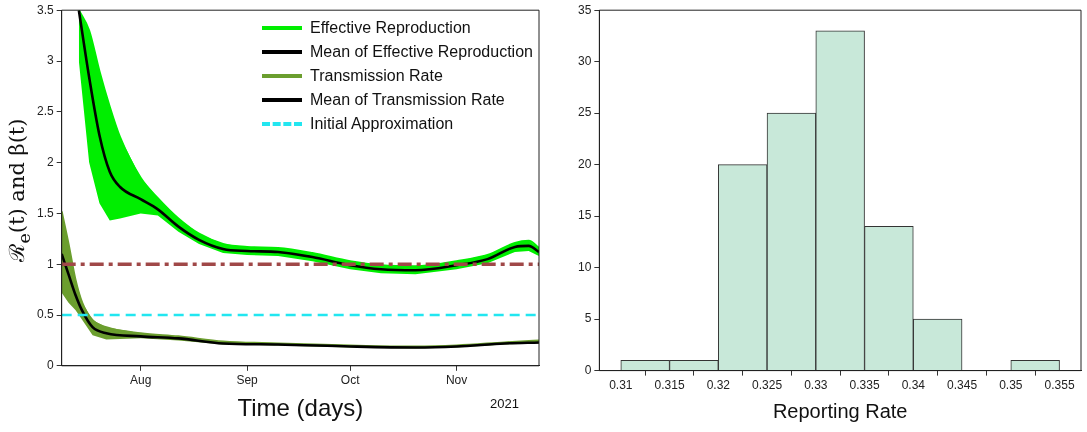  What do you see at coordinates (718, 385) in the screenshot?
I see `x-tick-label: 0.32` at bounding box center [718, 385].